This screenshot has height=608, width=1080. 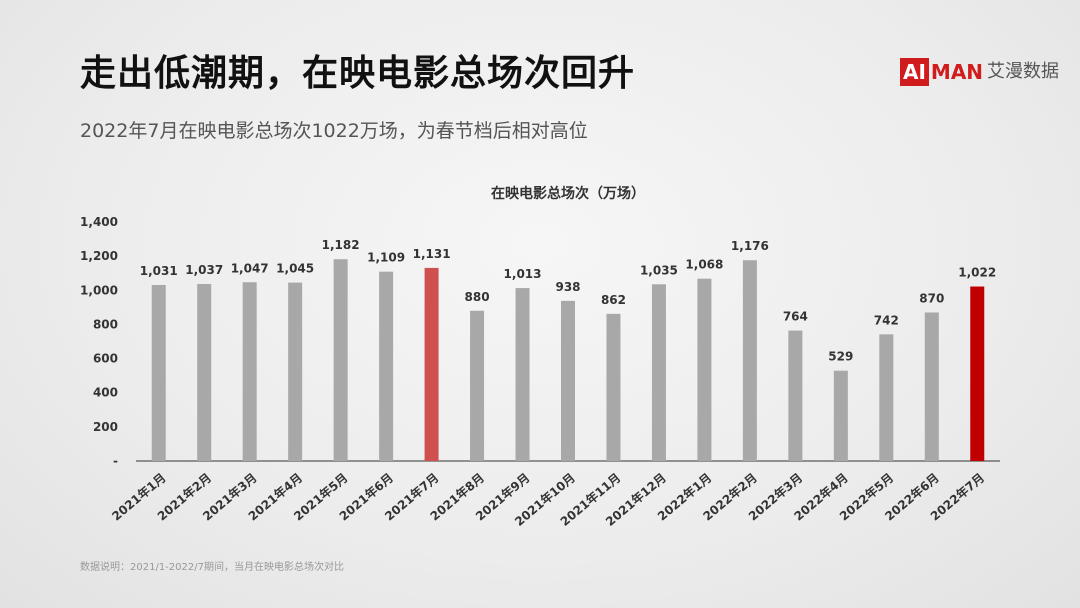 I want to click on data-label: 1,031, so click(x=159, y=271).